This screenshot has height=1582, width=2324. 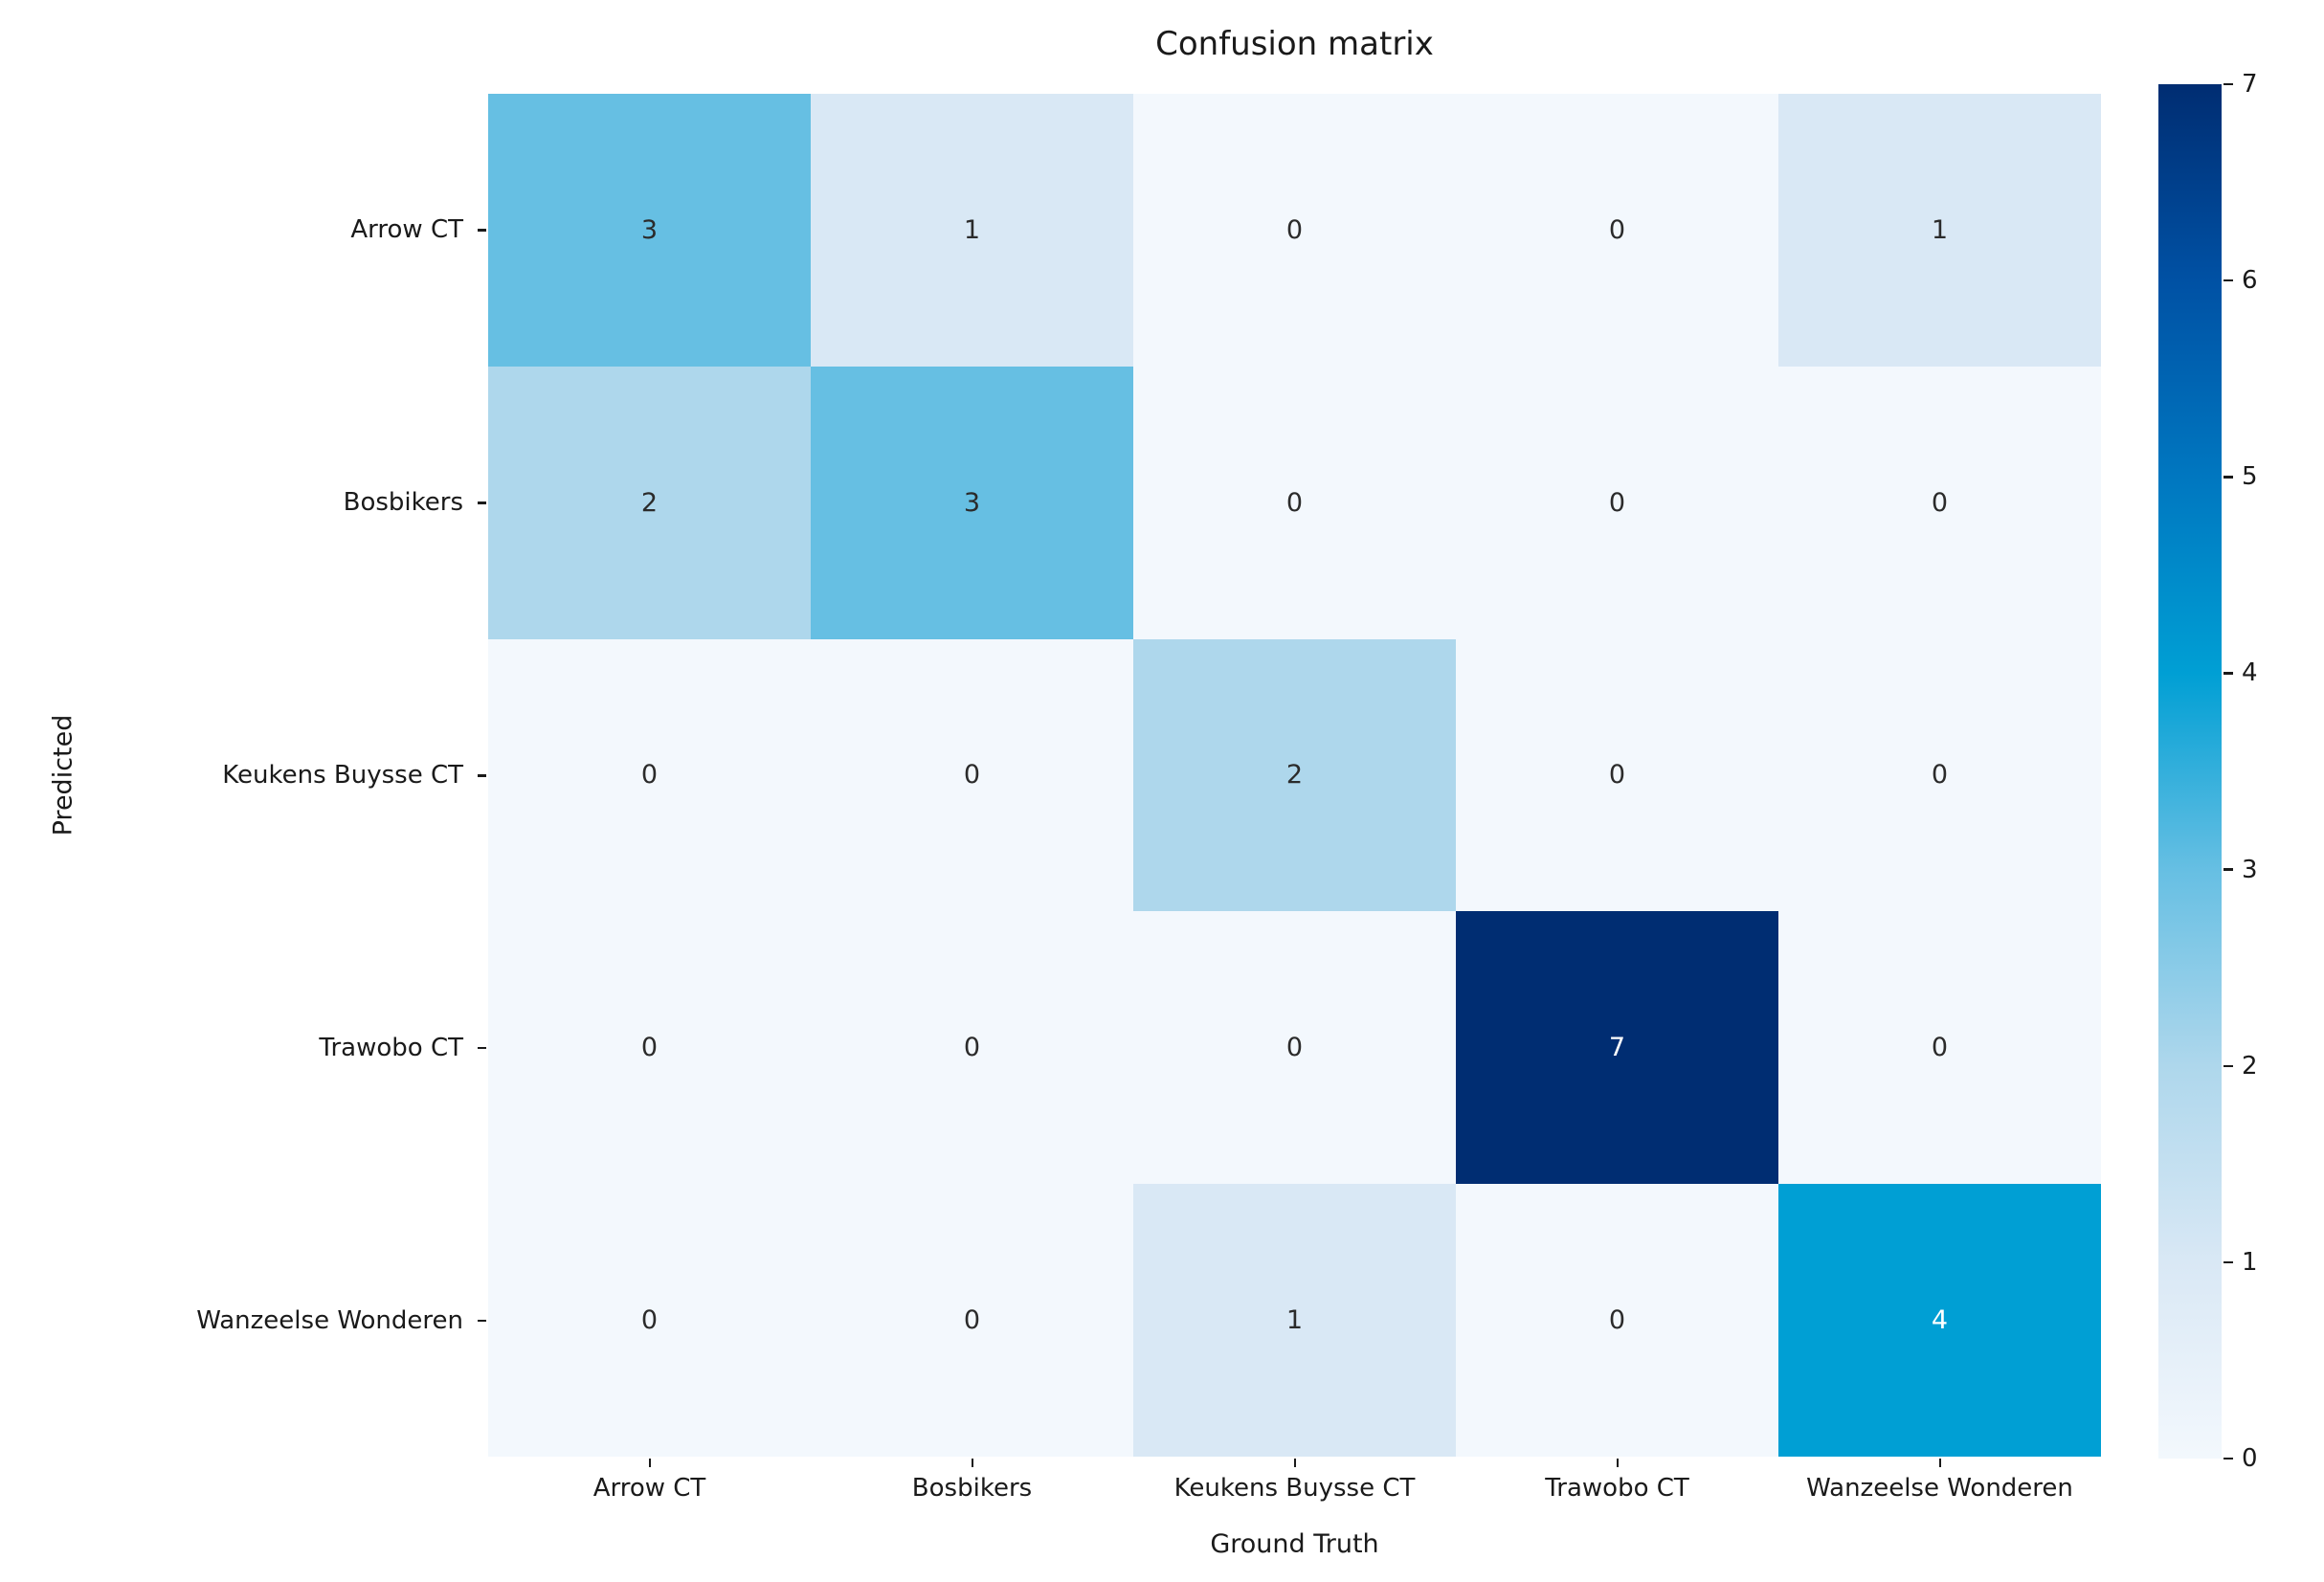 What do you see at coordinates (2250, 1066) in the screenshot?
I see `colorbar-tick-label: 2` at bounding box center [2250, 1066].